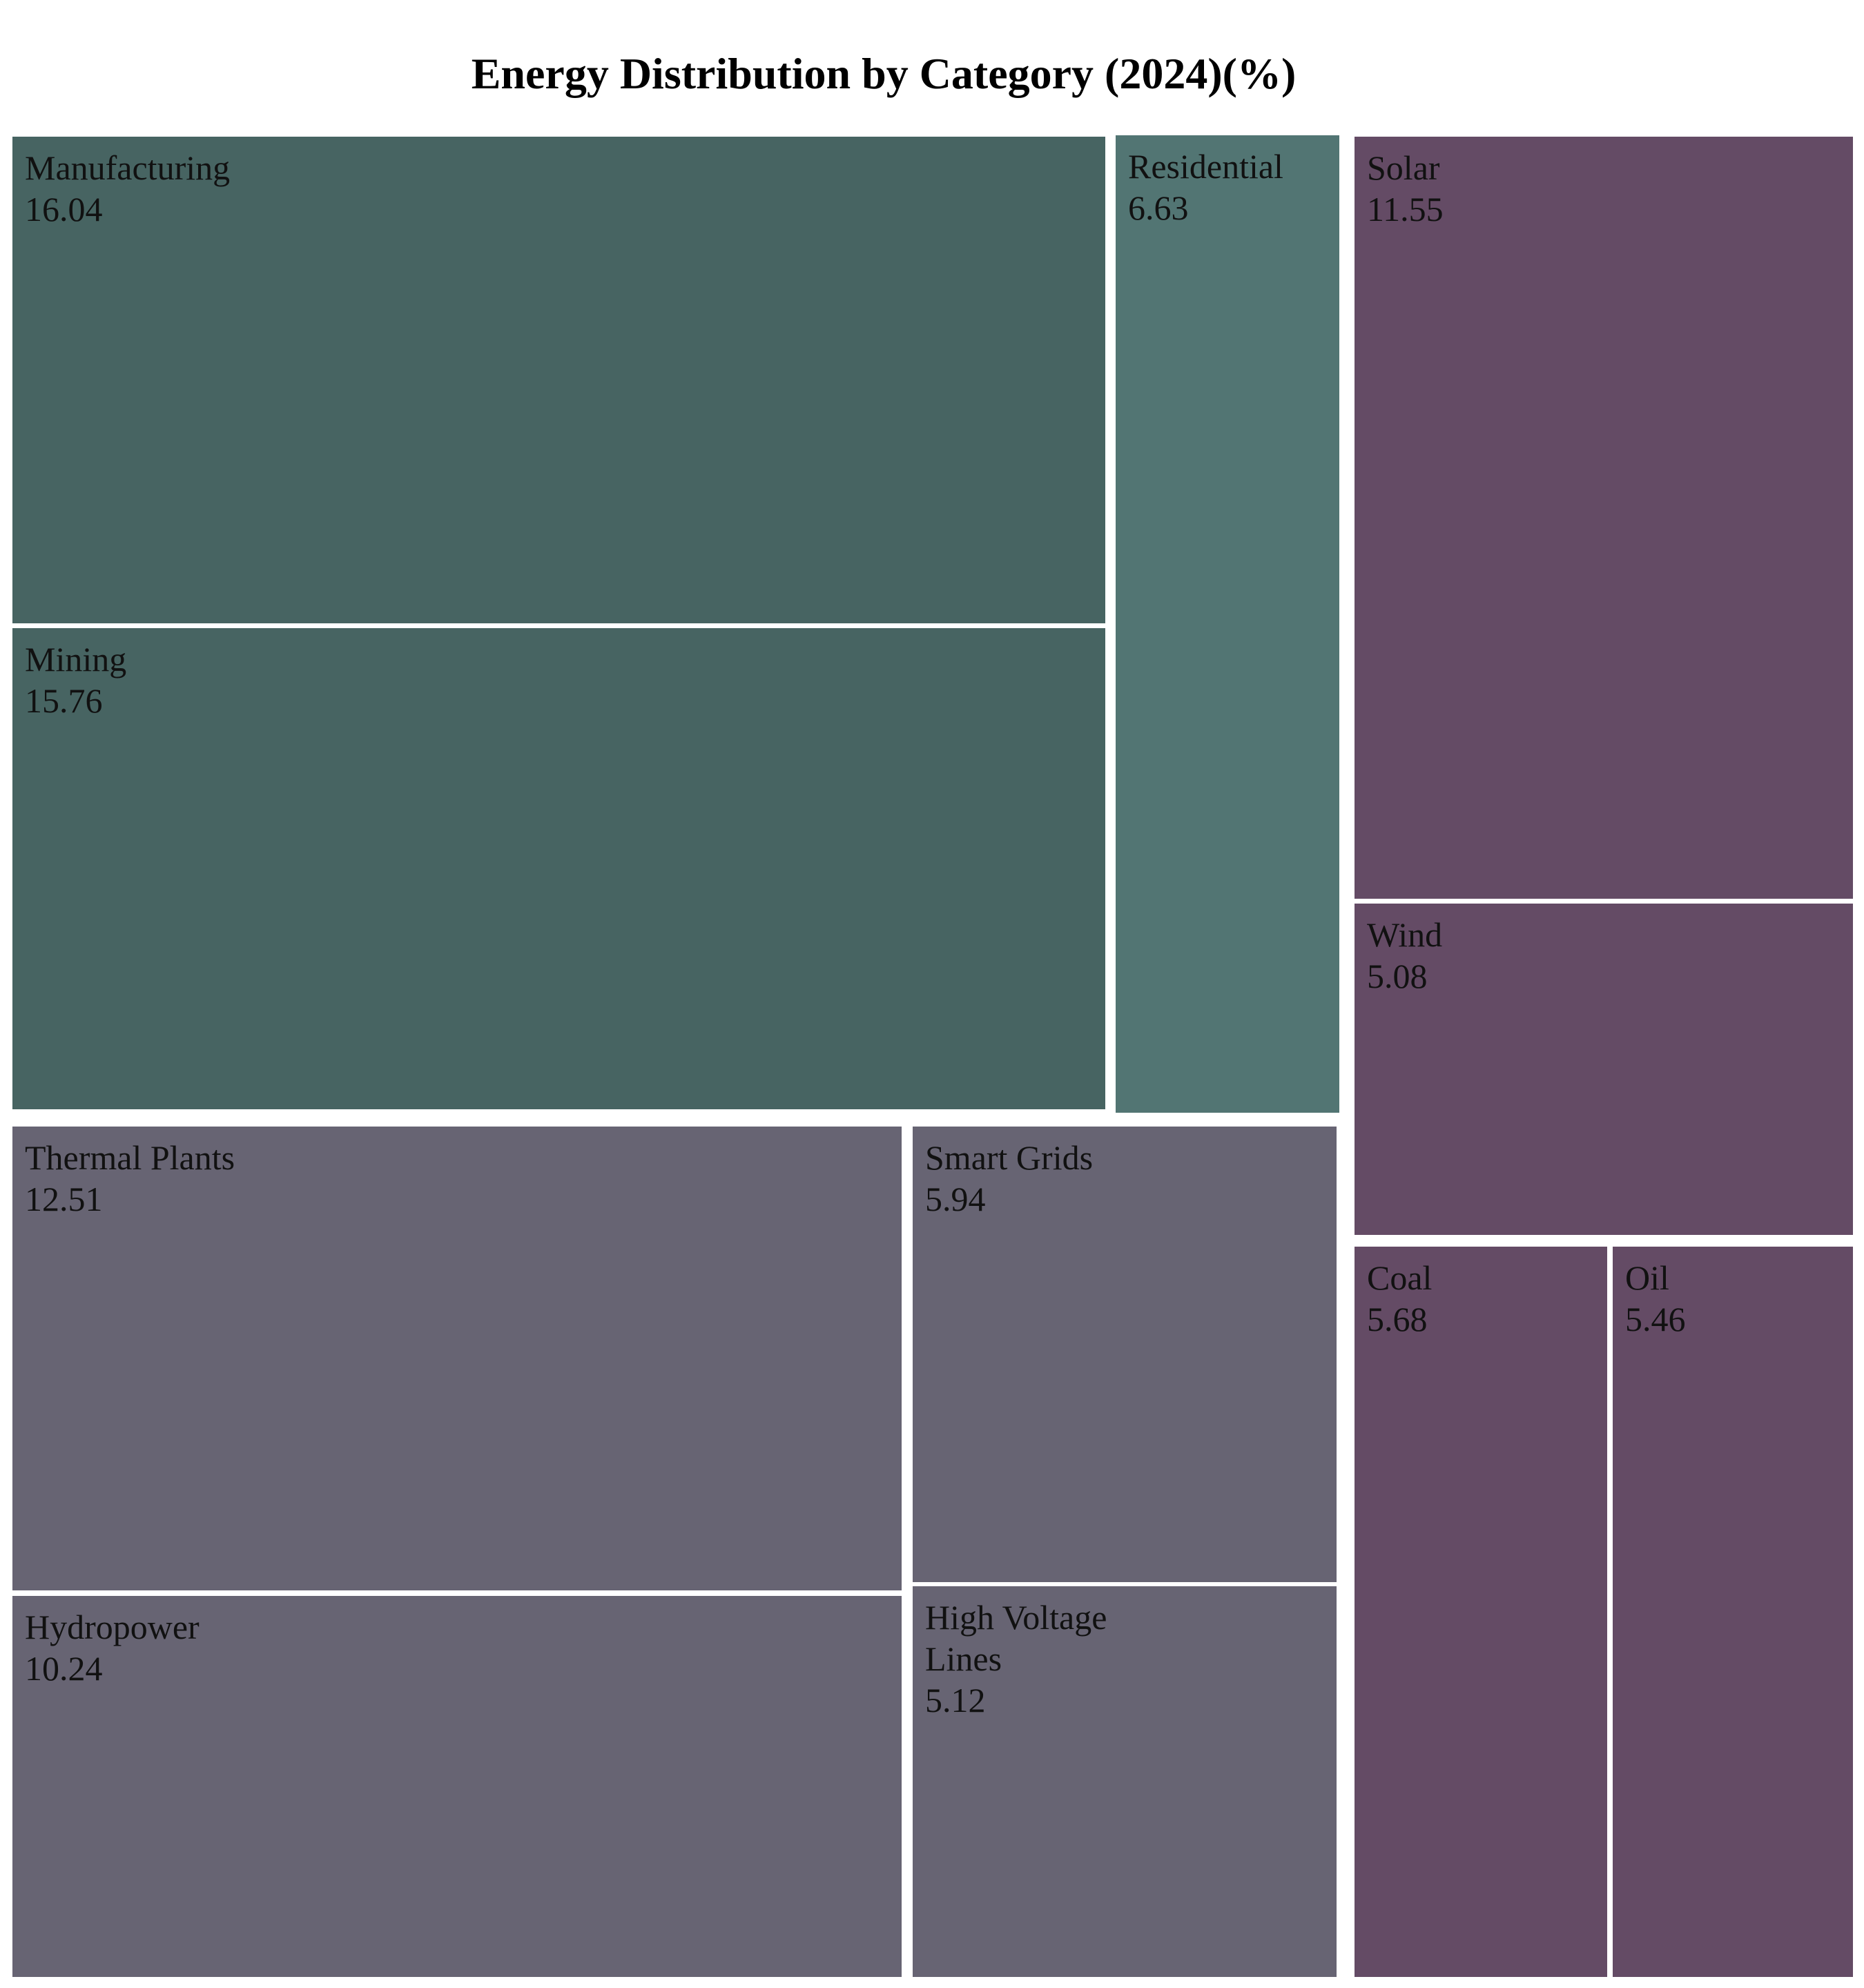 The image size is (1864, 1988). Describe the element at coordinates (1125, 1781) in the screenshot. I see `tile-high-voltage-lines` at that location.